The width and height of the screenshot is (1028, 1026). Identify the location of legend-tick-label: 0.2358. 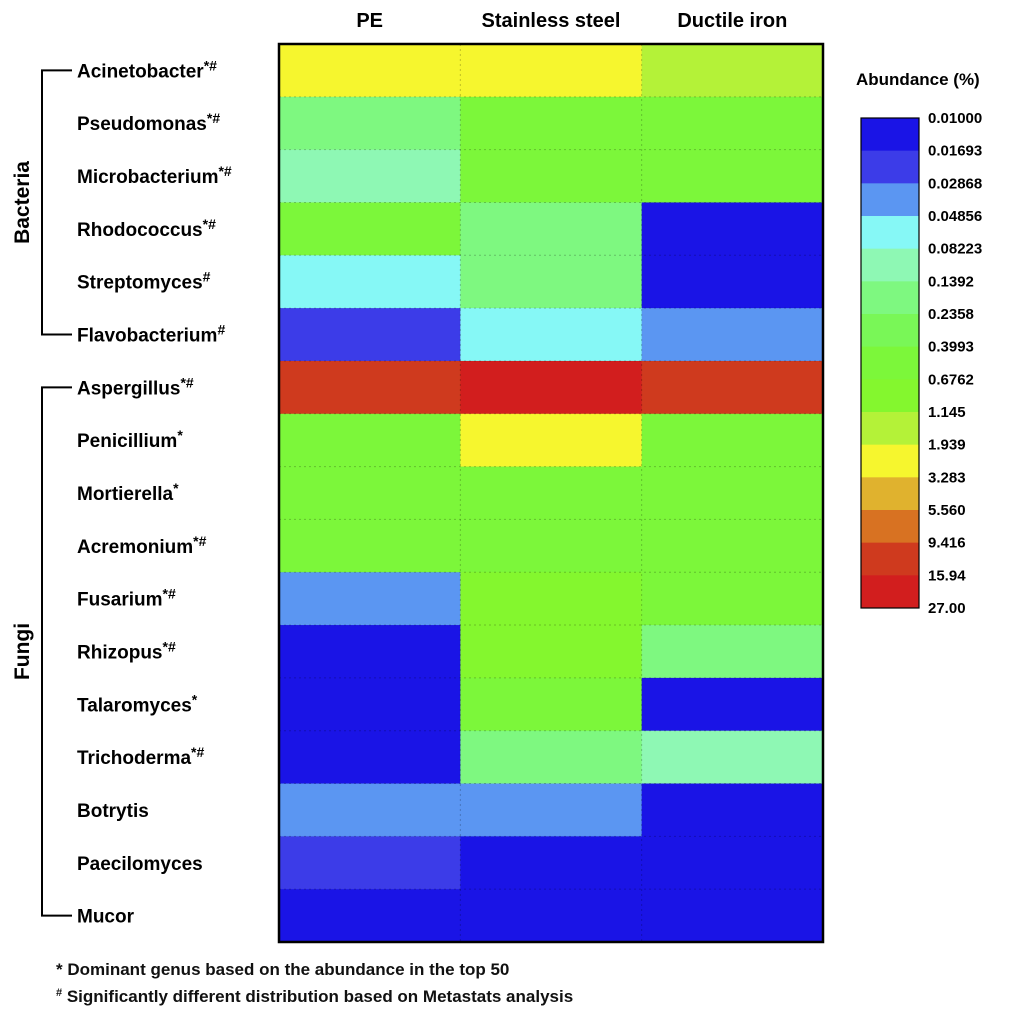
(951, 314).